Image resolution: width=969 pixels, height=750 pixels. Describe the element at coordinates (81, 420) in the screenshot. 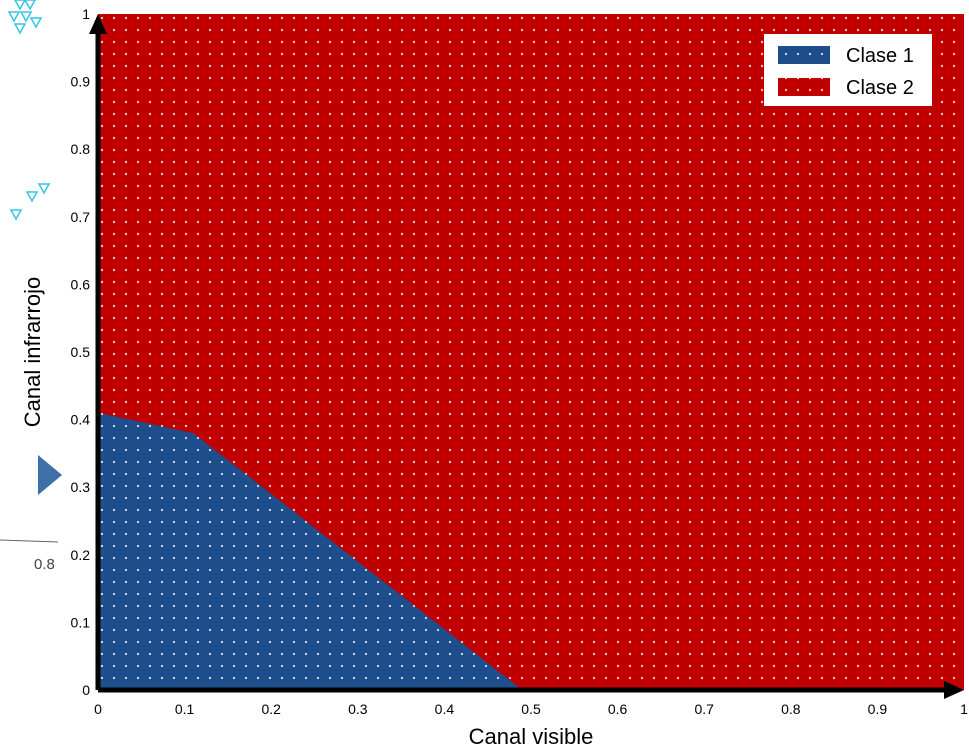

I see `y-tick-label: 0.4` at that location.